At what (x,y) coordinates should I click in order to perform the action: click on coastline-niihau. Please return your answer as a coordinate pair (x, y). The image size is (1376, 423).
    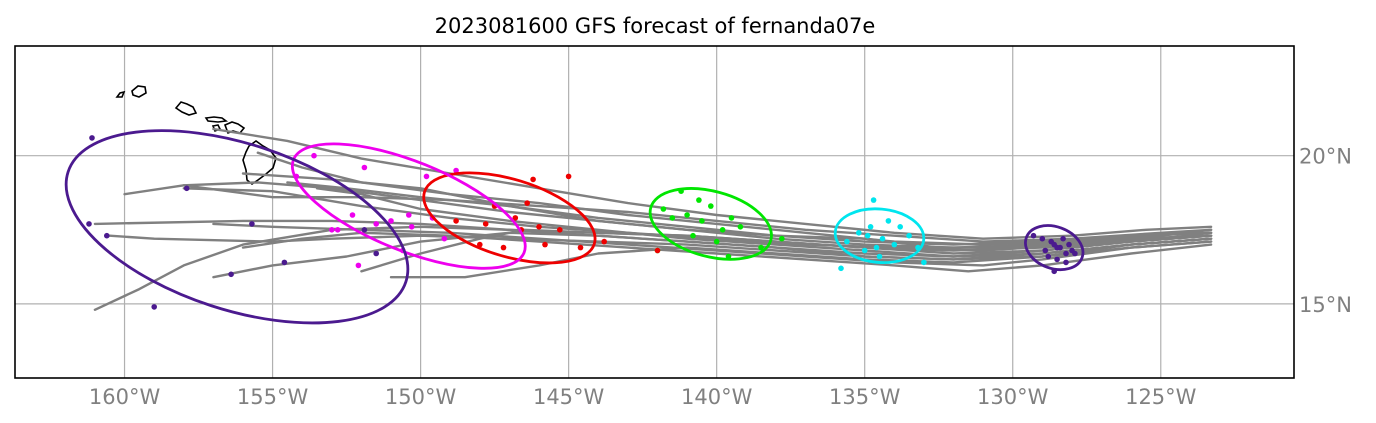
    Looking at the image, I should click on (120, 94).